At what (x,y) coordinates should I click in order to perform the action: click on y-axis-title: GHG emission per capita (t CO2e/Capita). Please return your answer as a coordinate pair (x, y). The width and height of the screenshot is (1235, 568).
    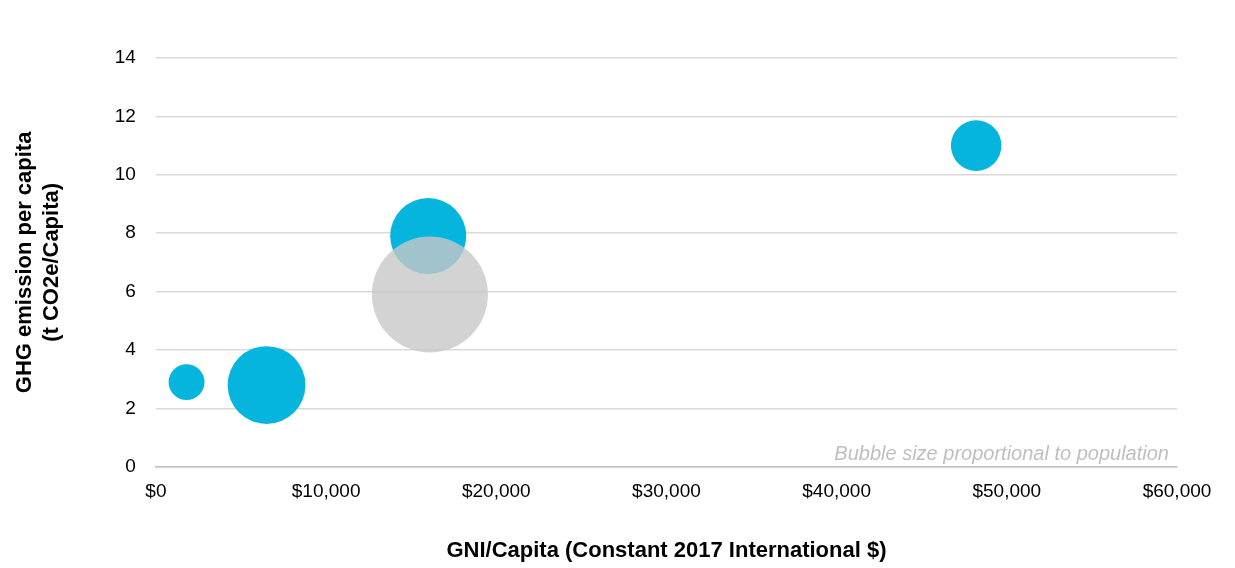
    Looking at the image, I should click on (37, 262).